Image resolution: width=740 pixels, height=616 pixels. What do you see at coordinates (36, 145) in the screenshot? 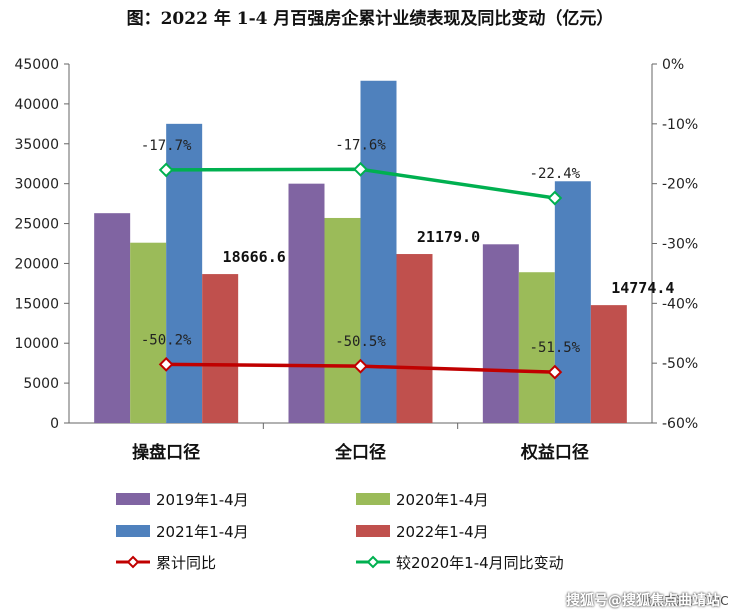
I see `y-left-tick-label: 35000` at bounding box center [36, 145].